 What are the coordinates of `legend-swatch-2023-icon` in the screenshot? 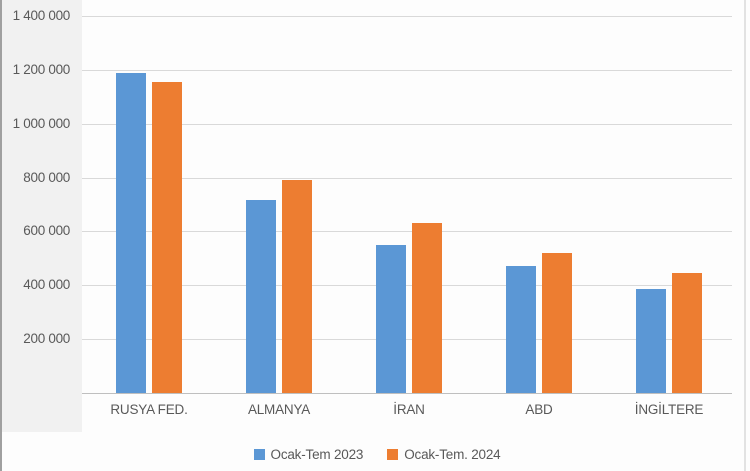 It's located at (259, 454).